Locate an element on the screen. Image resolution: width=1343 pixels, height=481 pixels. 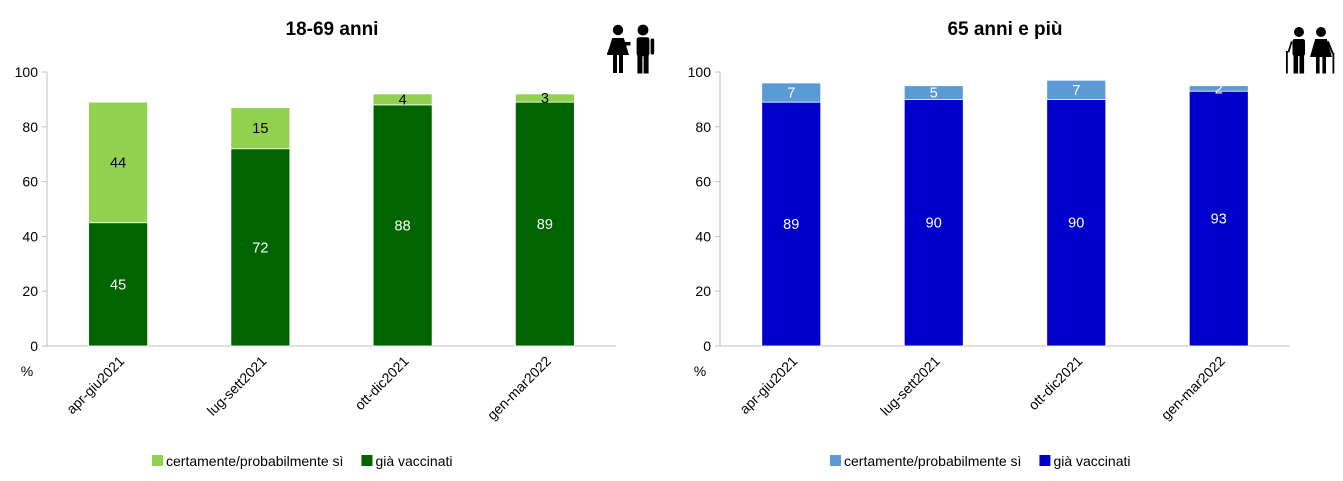
elder-man-arm is located at coordinates (1290, 47).